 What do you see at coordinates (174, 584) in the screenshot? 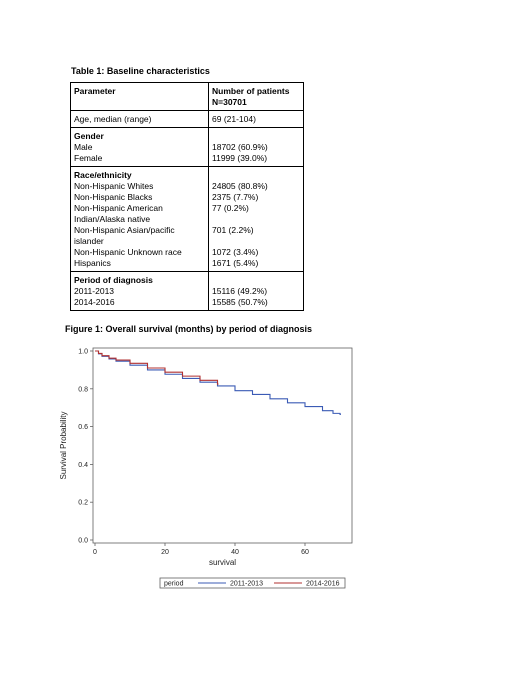
I see `legend-title: period` at bounding box center [174, 584].